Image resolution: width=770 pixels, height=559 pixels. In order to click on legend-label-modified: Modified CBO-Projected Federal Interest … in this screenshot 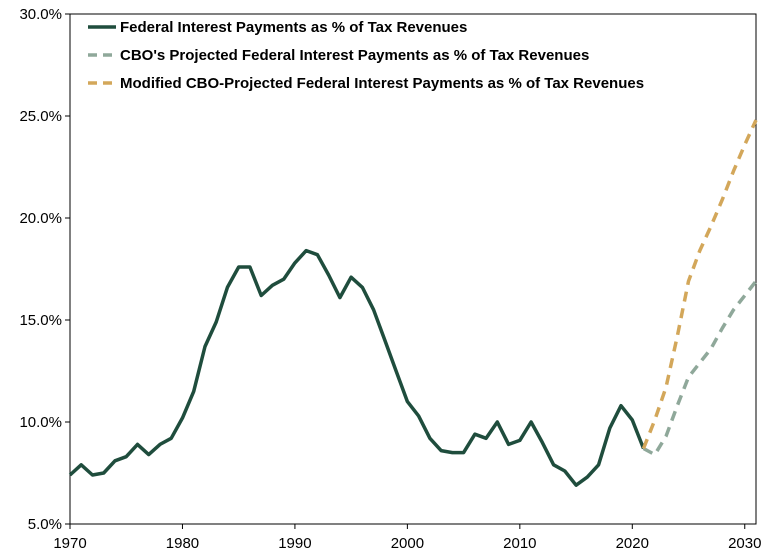, I will do `click(382, 83)`.